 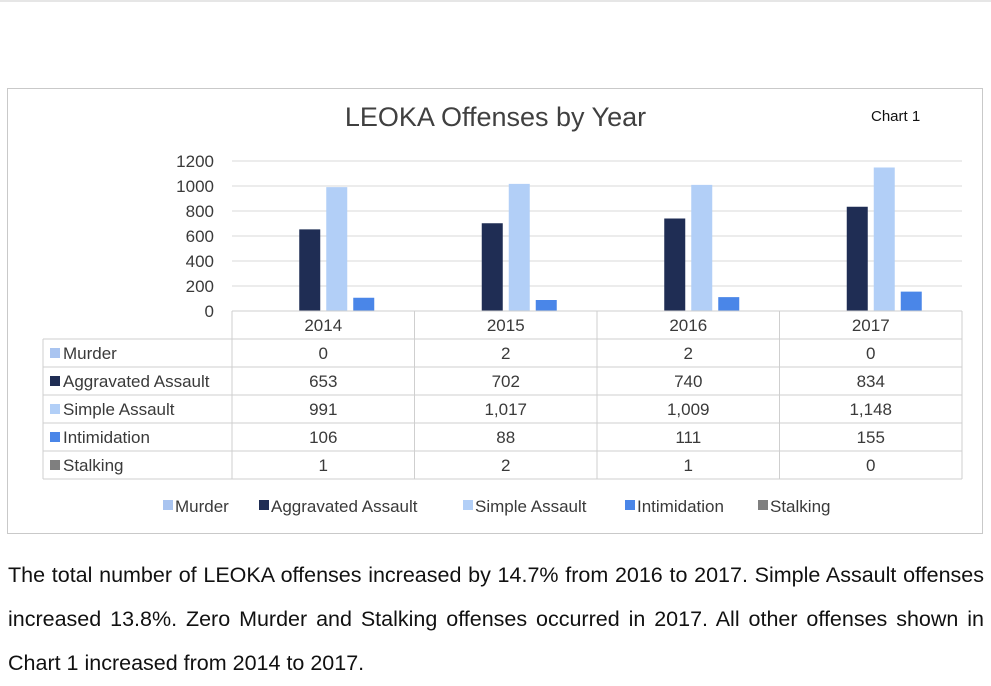 What do you see at coordinates (202, 506) in the screenshot?
I see `legend-label: Murder` at bounding box center [202, 506].